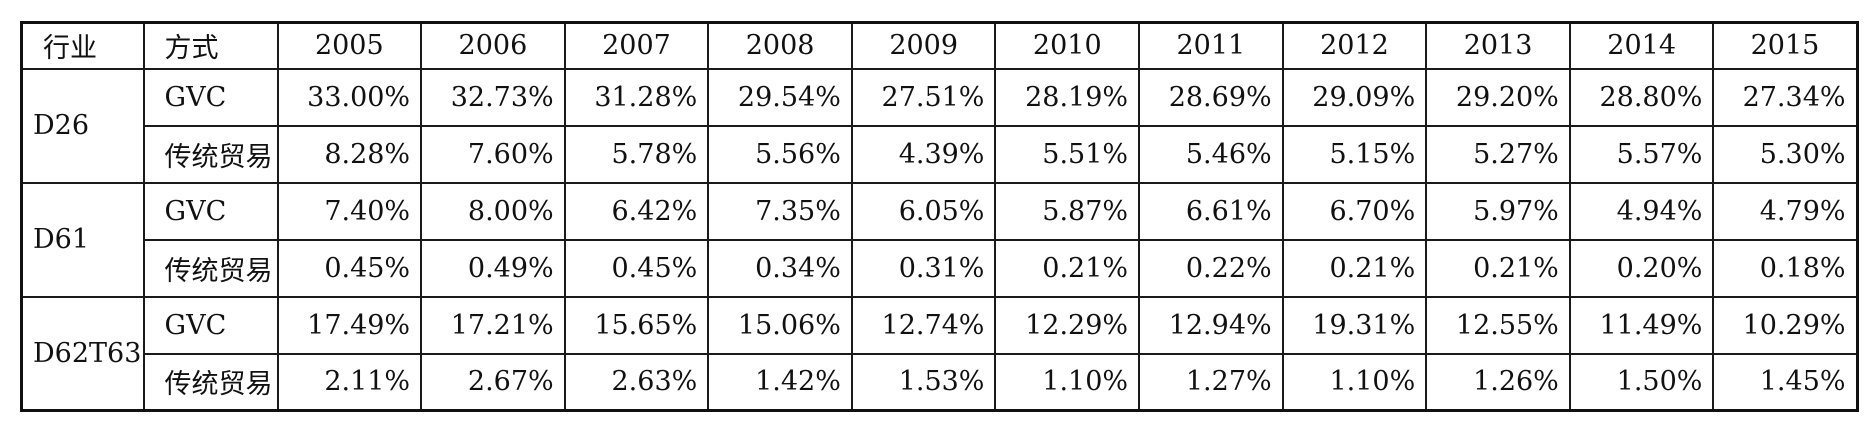 This screenshot has height=440, width=1875. I want to click on header-cell: 2006, so click(493, 45).